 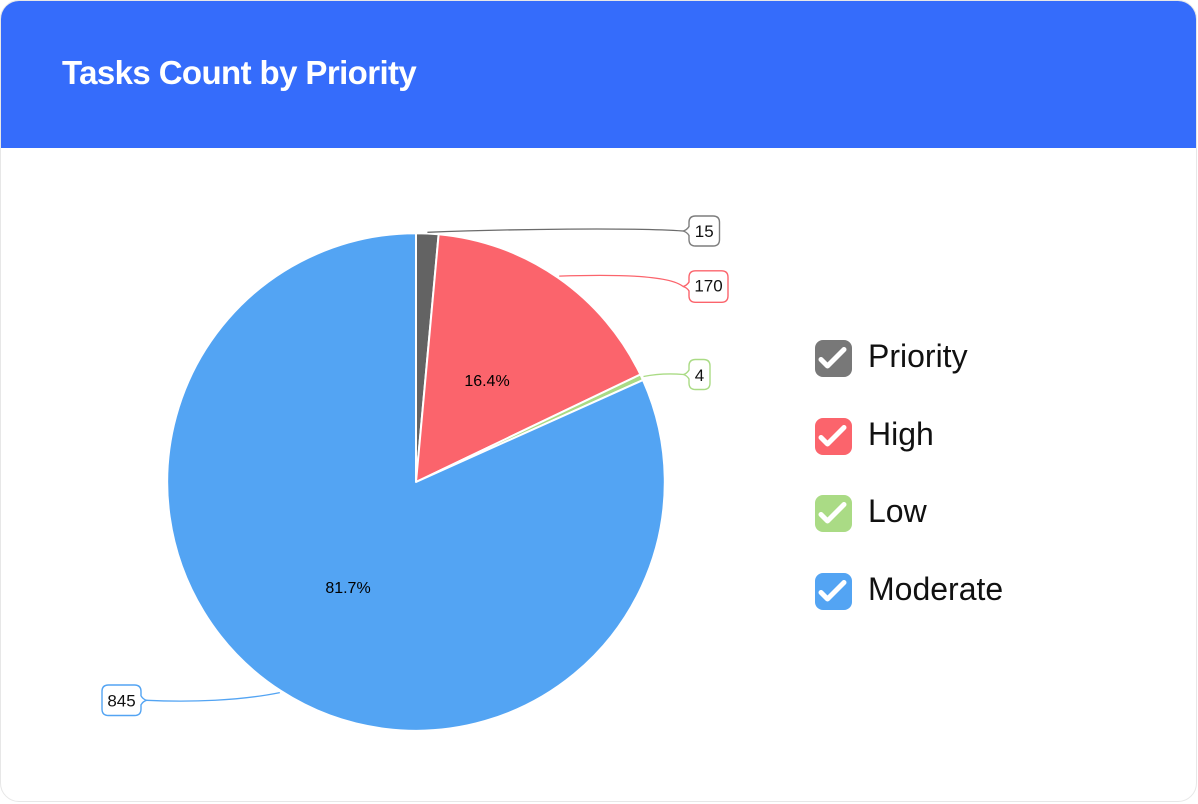 I want to click on svg-text: 81.7%, so click(x=347, y=588).